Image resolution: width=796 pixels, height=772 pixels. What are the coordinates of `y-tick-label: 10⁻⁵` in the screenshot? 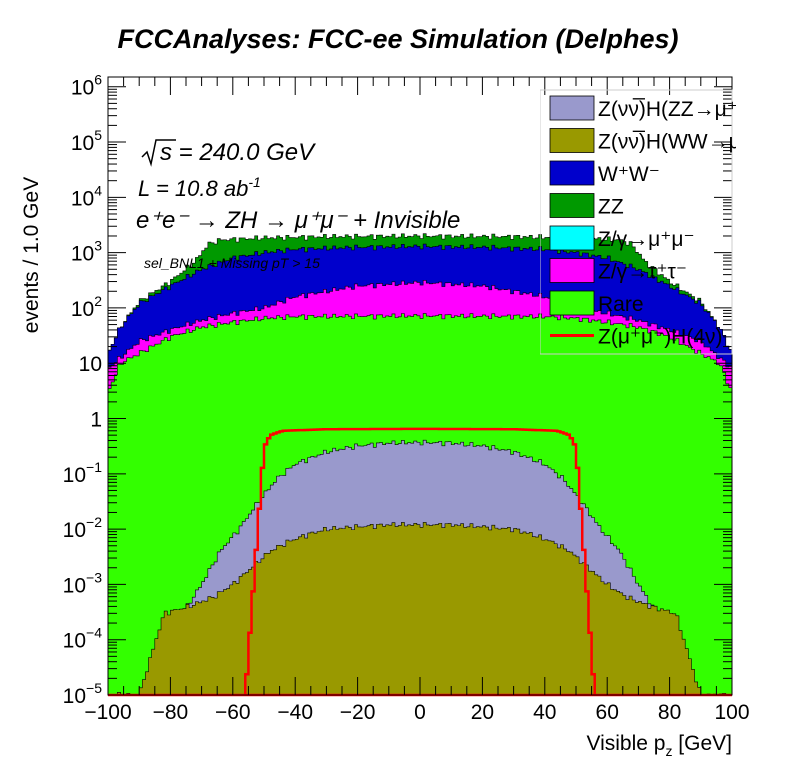 It's located at (83, 694).